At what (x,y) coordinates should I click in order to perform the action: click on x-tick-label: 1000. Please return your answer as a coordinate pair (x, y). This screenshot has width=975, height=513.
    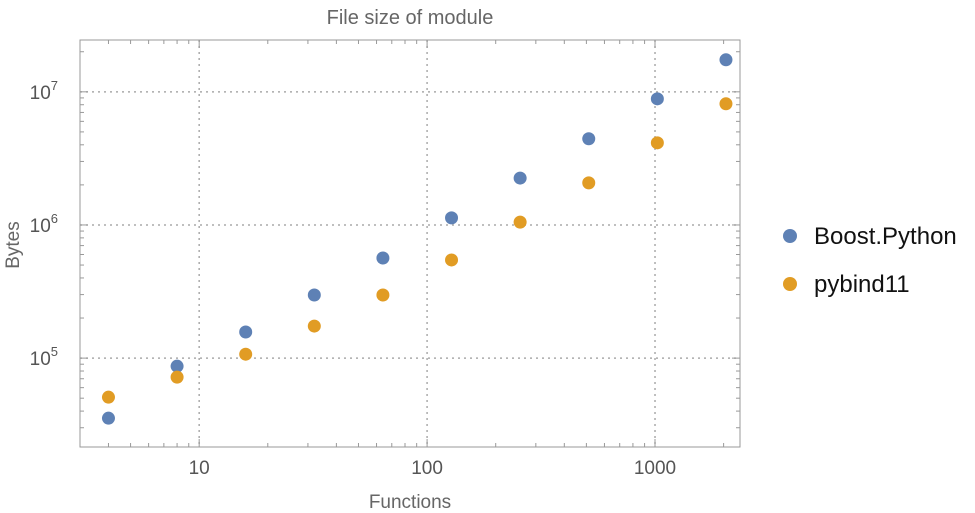
    Looking at the image, I should click on (655, 468).